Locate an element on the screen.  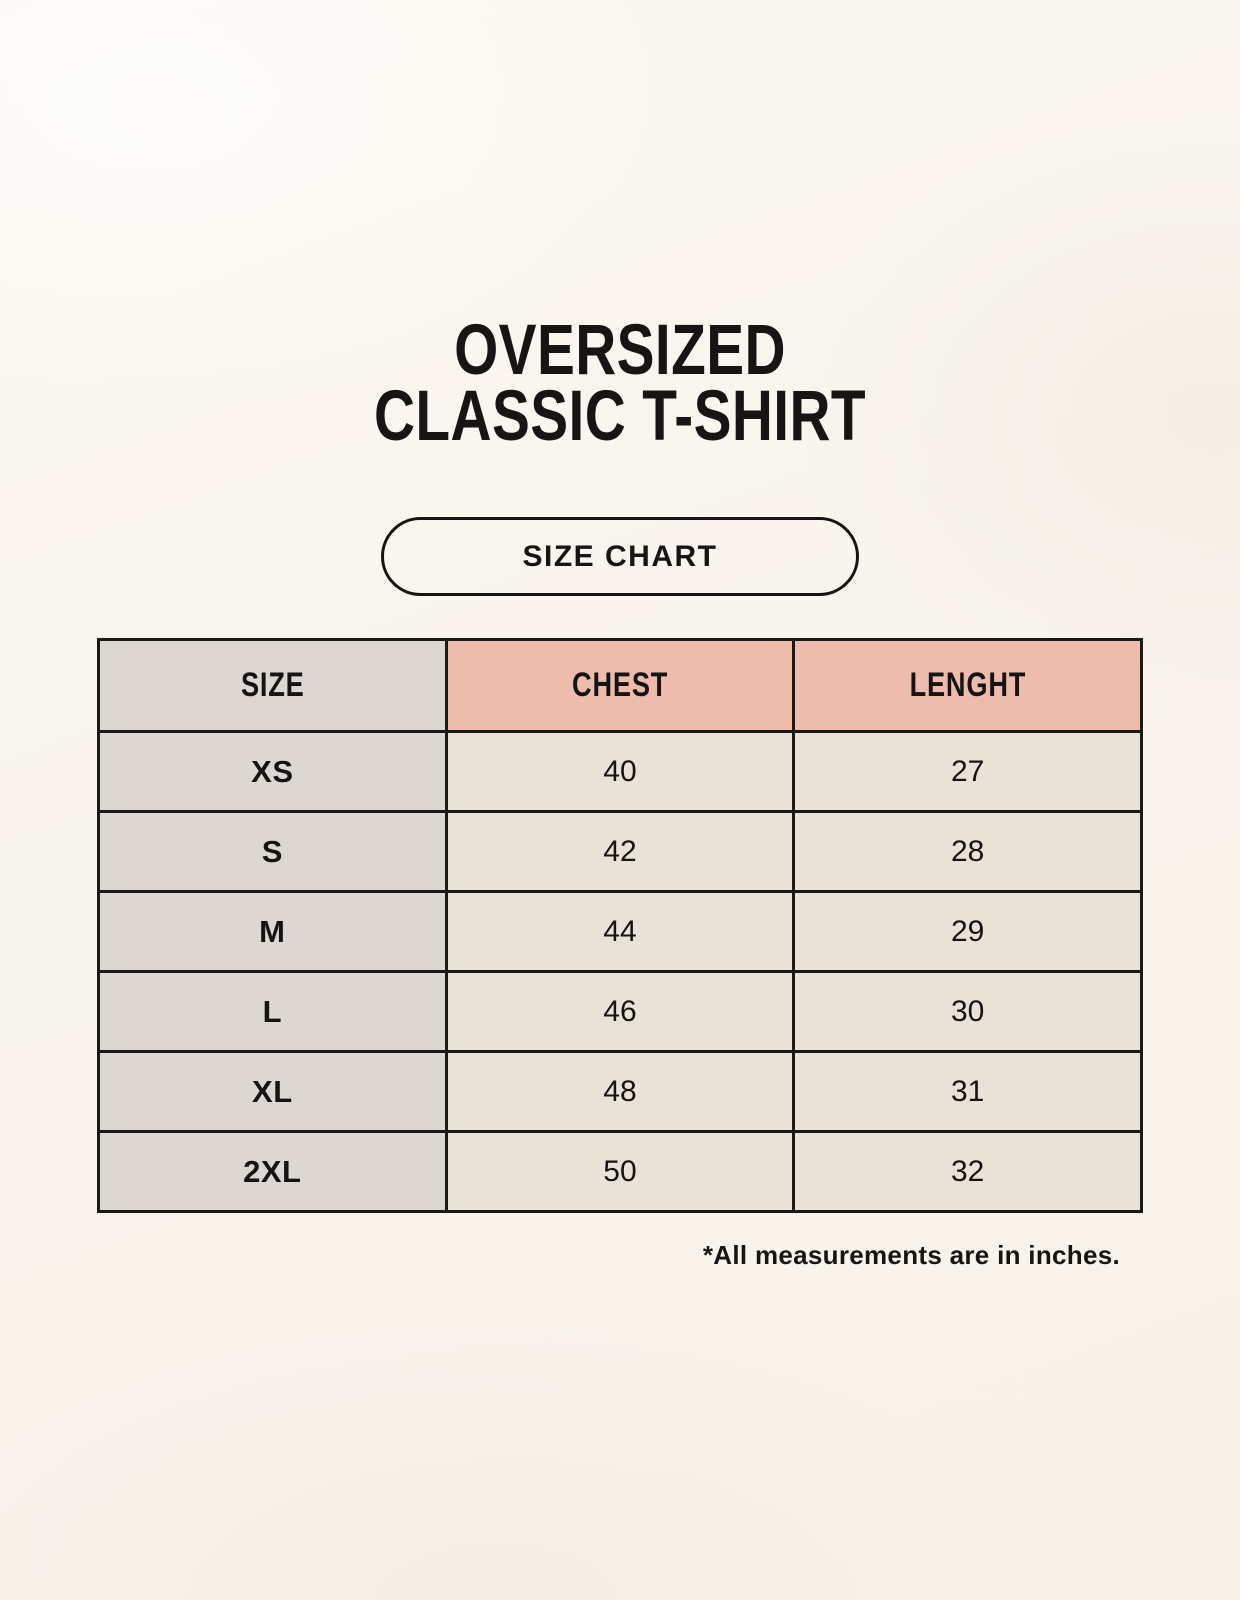
chest-cell: 42 is located at coordinates (620, 851).